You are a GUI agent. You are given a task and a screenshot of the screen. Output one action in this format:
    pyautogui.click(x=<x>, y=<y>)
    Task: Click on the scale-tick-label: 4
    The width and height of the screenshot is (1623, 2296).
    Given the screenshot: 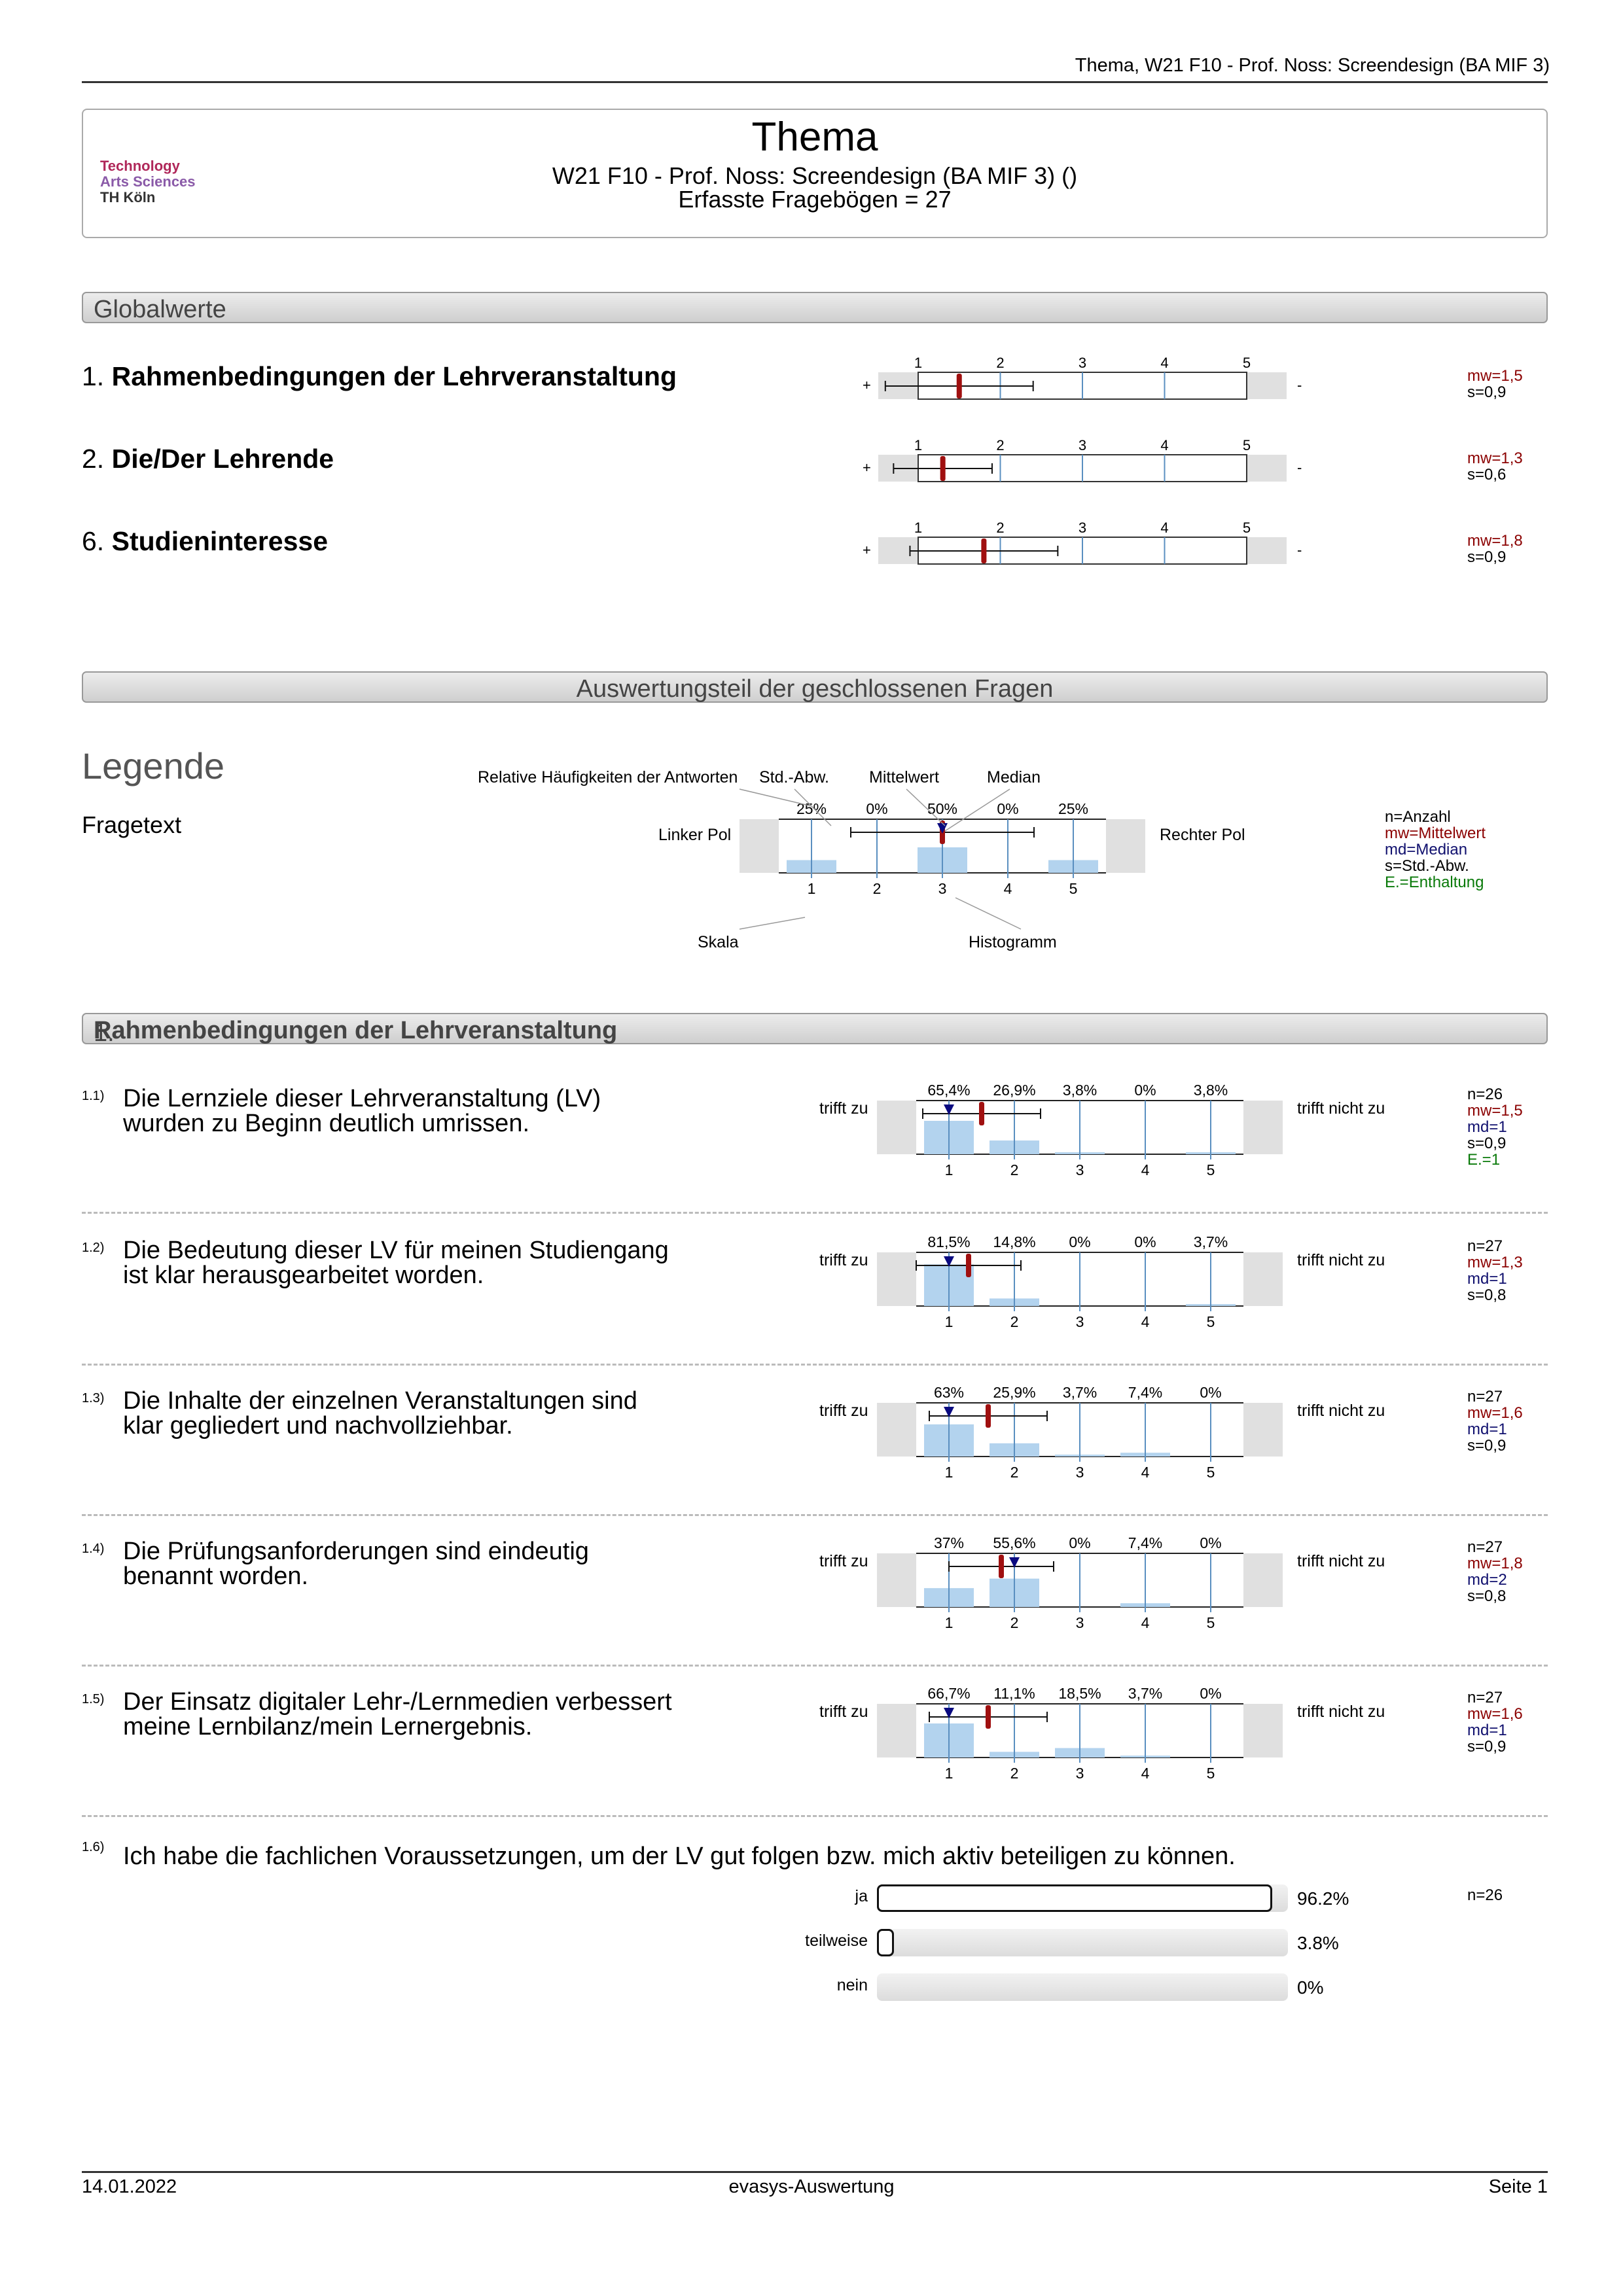 What is the action you would take?
    pyautogui.click(x=1164, y=363)
    